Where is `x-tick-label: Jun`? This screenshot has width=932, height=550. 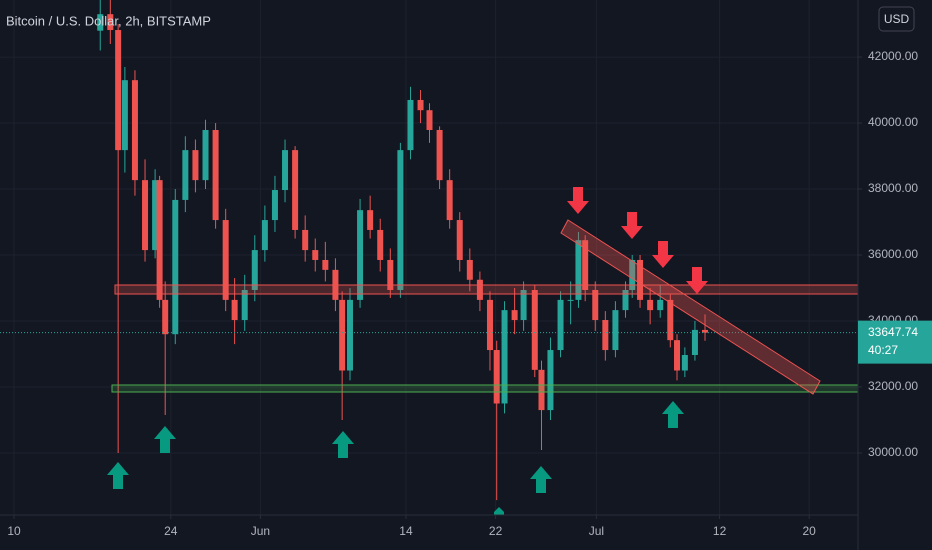 x-tick-label: Jun is located at coordinates (260, 531).